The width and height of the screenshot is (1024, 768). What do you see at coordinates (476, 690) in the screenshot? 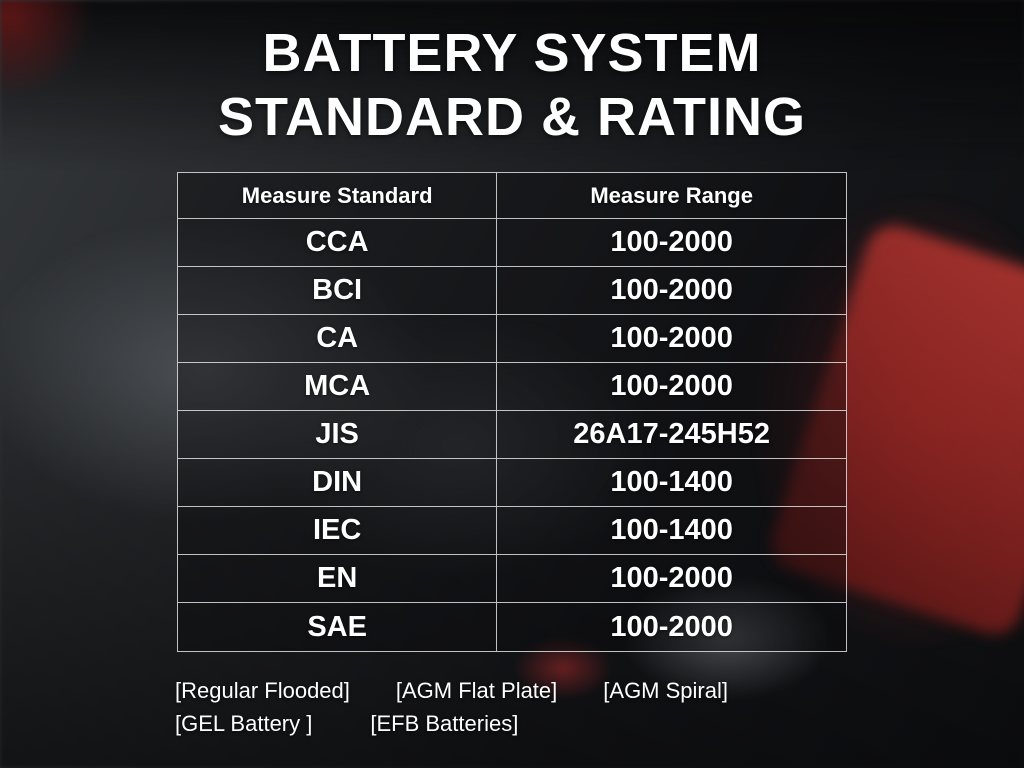
I see `battery-type-agm-flat-plate: [AGM Flat Plate]` at bounding box center [476, 690].